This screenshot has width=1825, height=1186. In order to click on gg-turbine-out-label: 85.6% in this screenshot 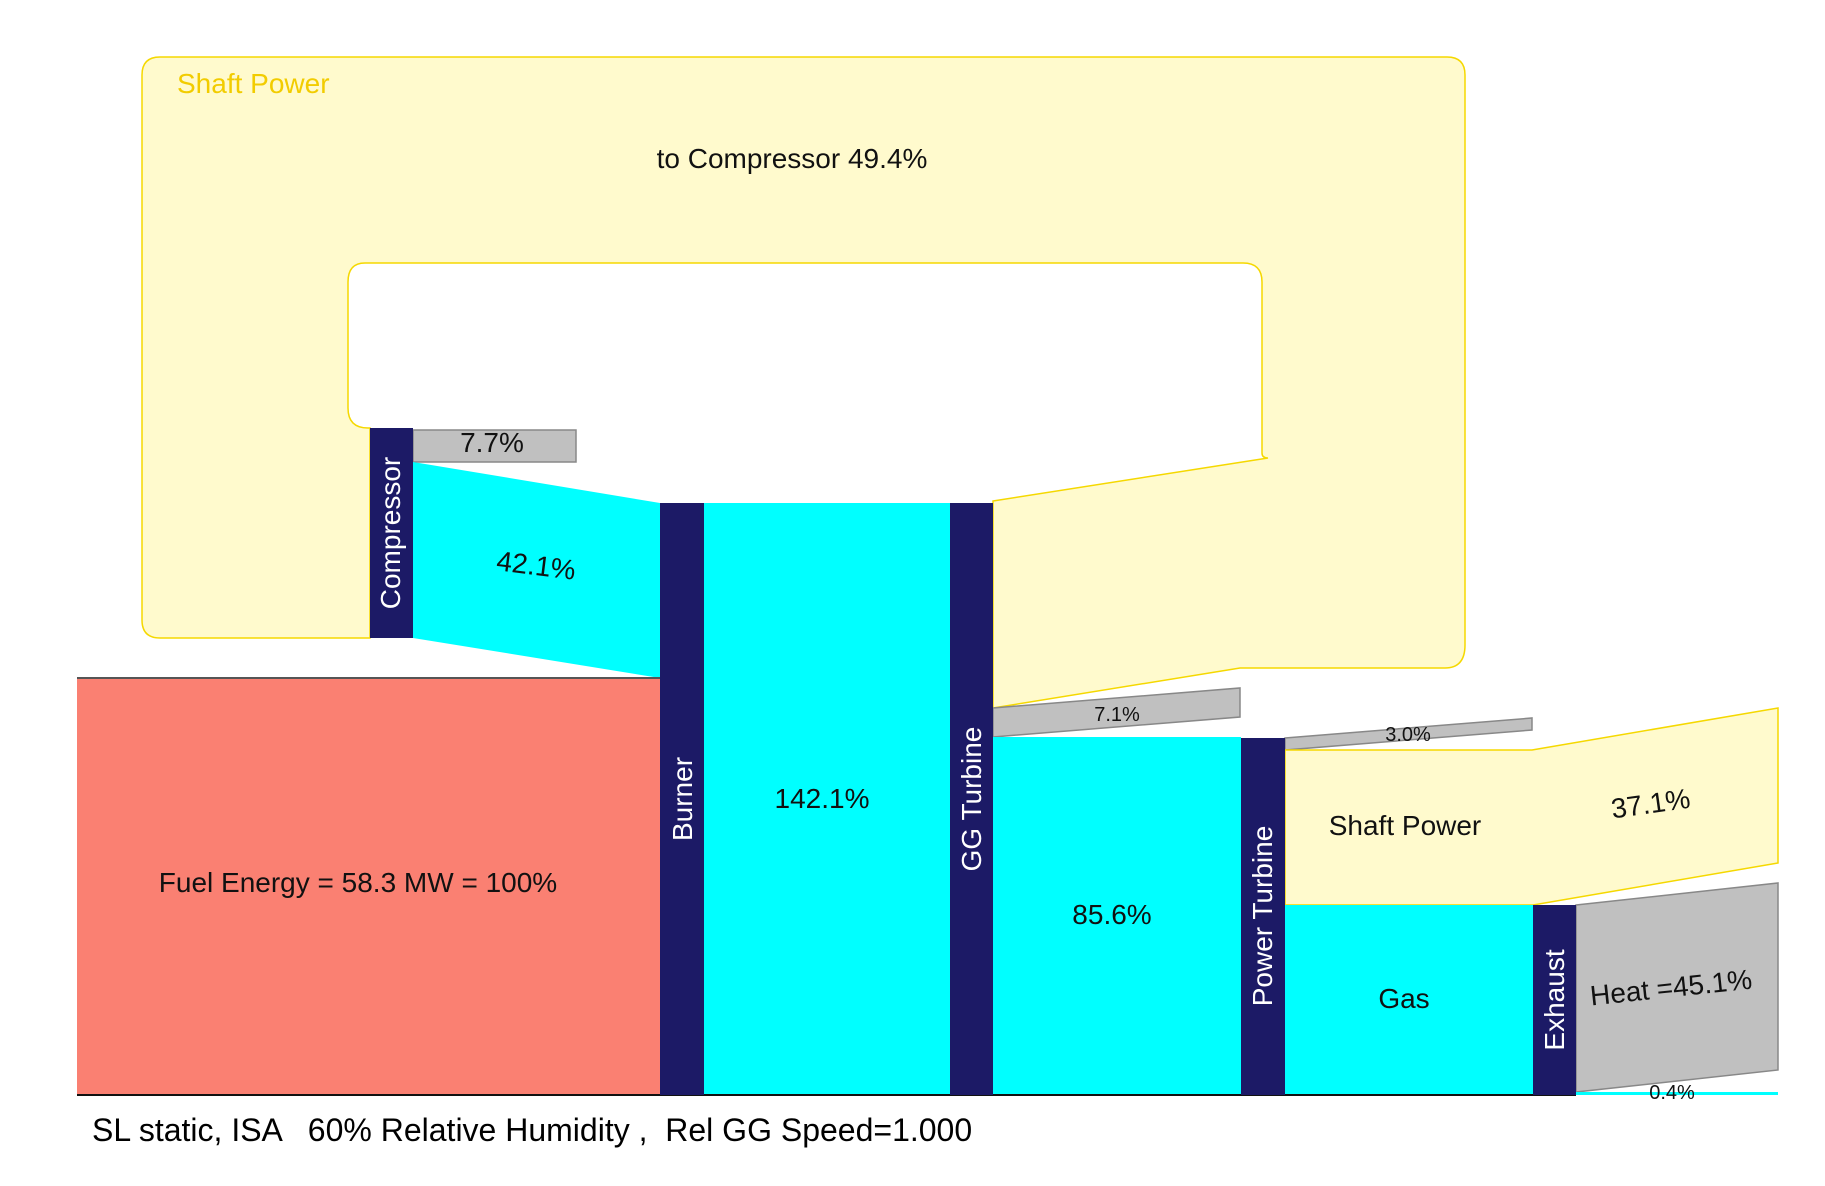, I will do `click(1111, 914)`.